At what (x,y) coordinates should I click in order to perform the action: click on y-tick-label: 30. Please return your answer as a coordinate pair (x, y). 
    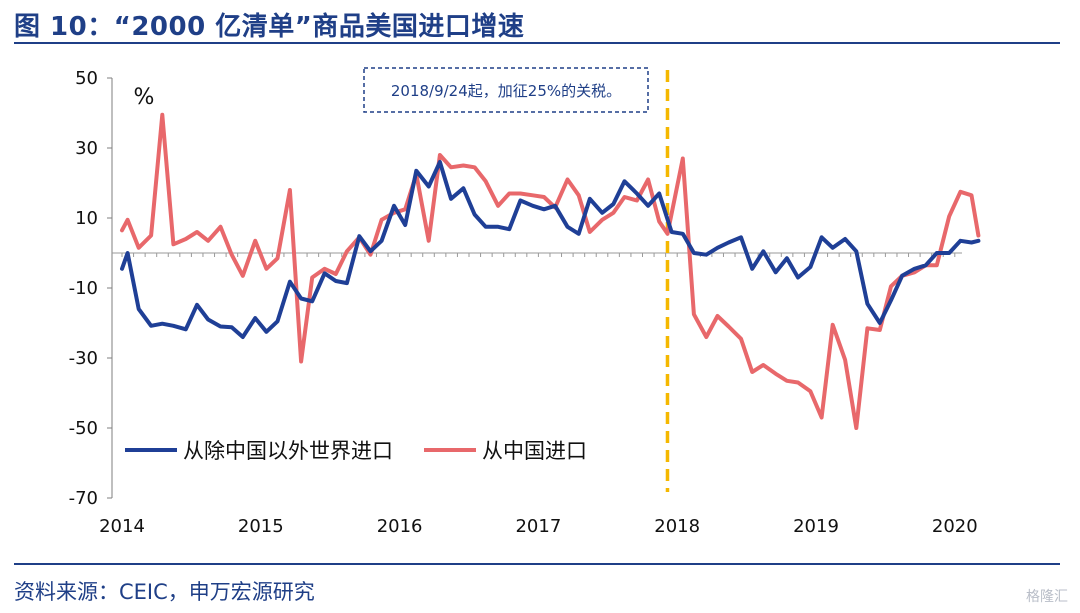
    Looking at the image, I should click on (86, 148).